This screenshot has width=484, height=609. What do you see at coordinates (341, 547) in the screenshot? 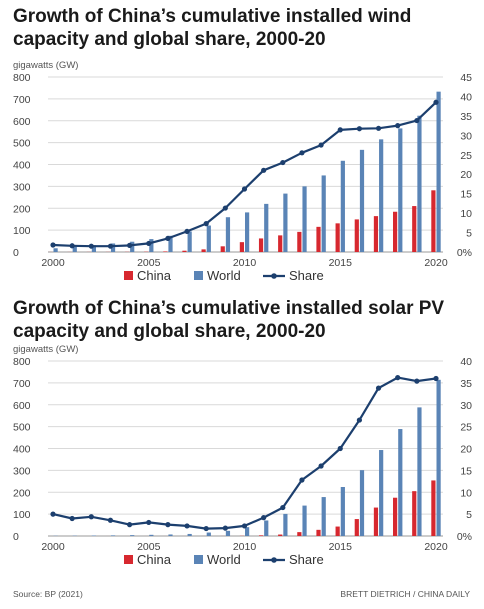
I see `solar-x-tick-label: 2015` at bounding box center [341, 547].